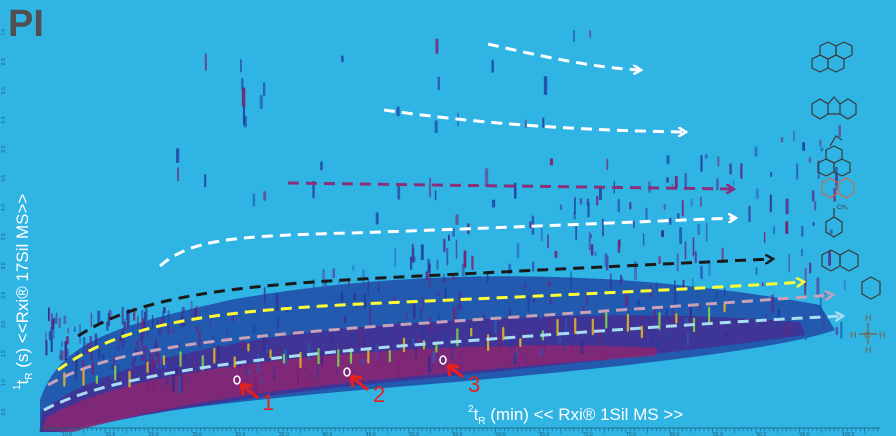  What do you see at coordinates (268, 402) in the screenshot?
I see `peak-label-1: 1` at bounding box center [268, 402].